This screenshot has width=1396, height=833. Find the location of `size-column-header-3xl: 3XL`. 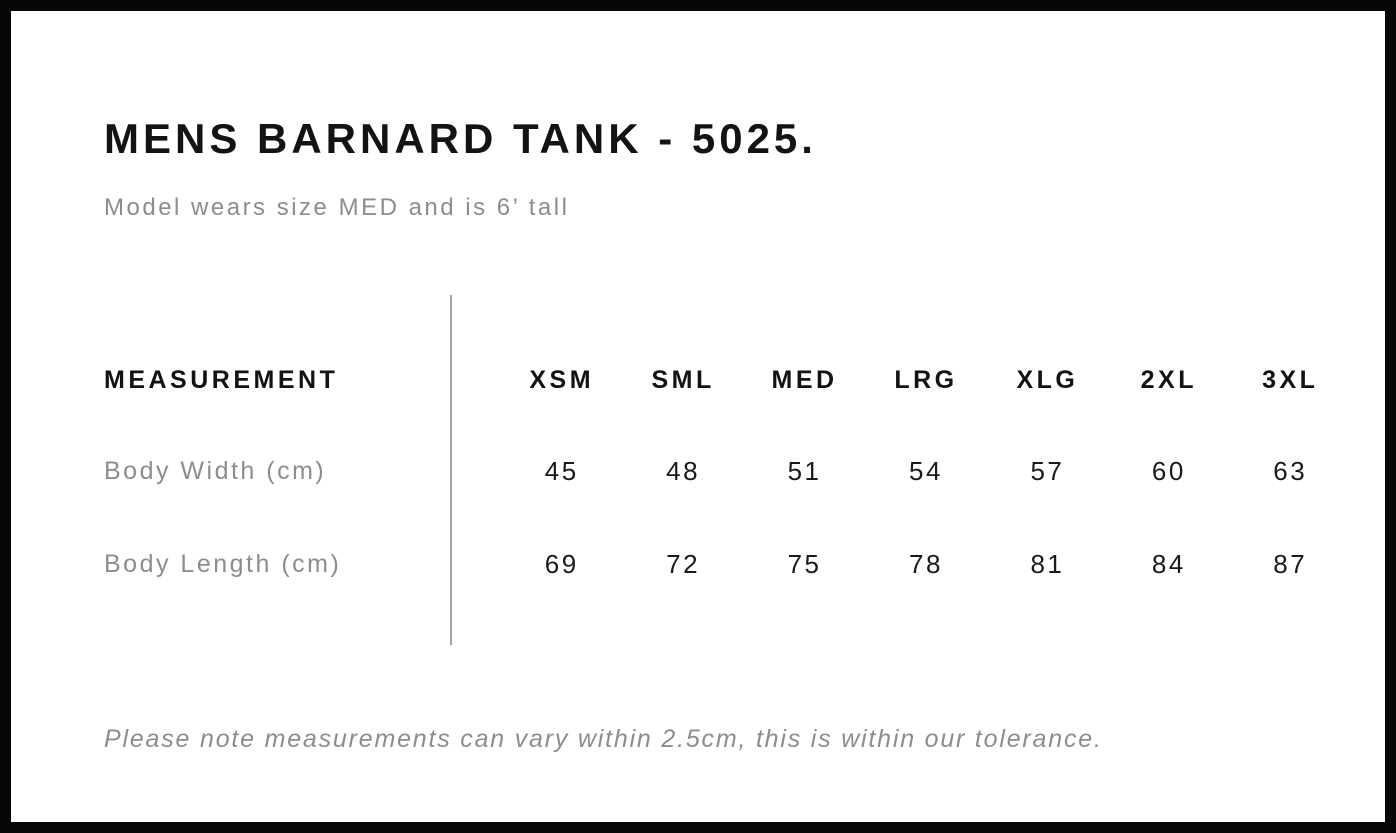

size-column-header-3xl: 3XL is located at coordinates (1290, 380).